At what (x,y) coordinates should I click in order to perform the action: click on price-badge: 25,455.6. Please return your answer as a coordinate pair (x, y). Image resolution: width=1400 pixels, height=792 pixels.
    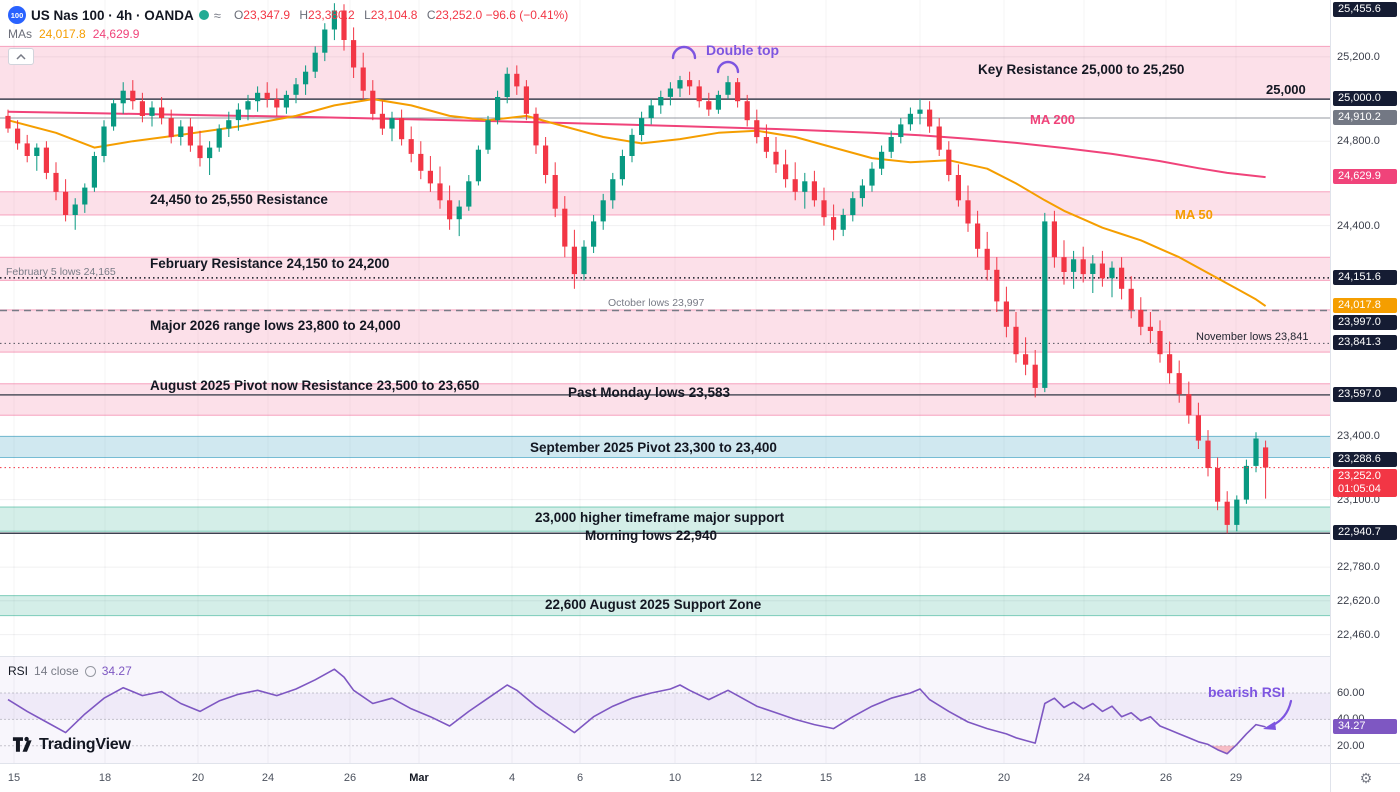
    Looking at the image, I should click on (1365, 9).